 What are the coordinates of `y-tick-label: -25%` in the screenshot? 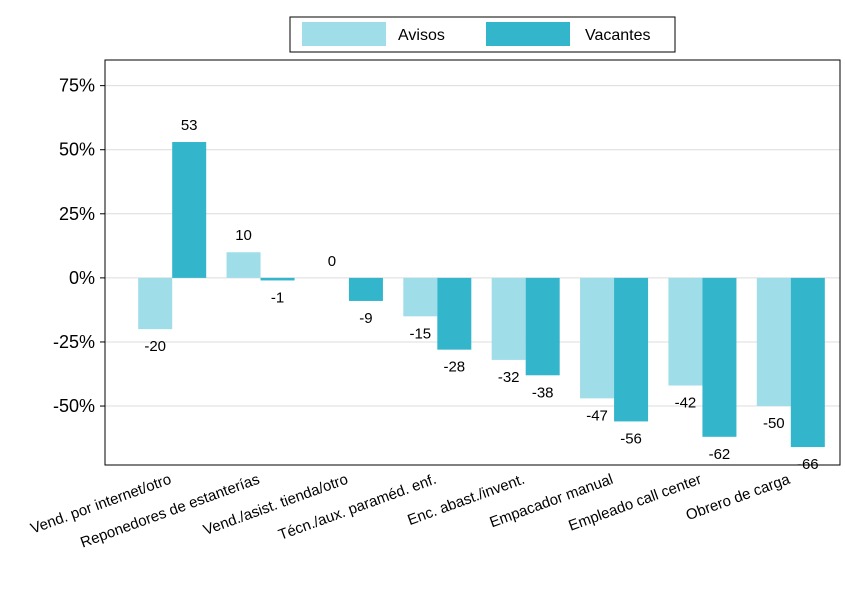 It's located at (74, 342).